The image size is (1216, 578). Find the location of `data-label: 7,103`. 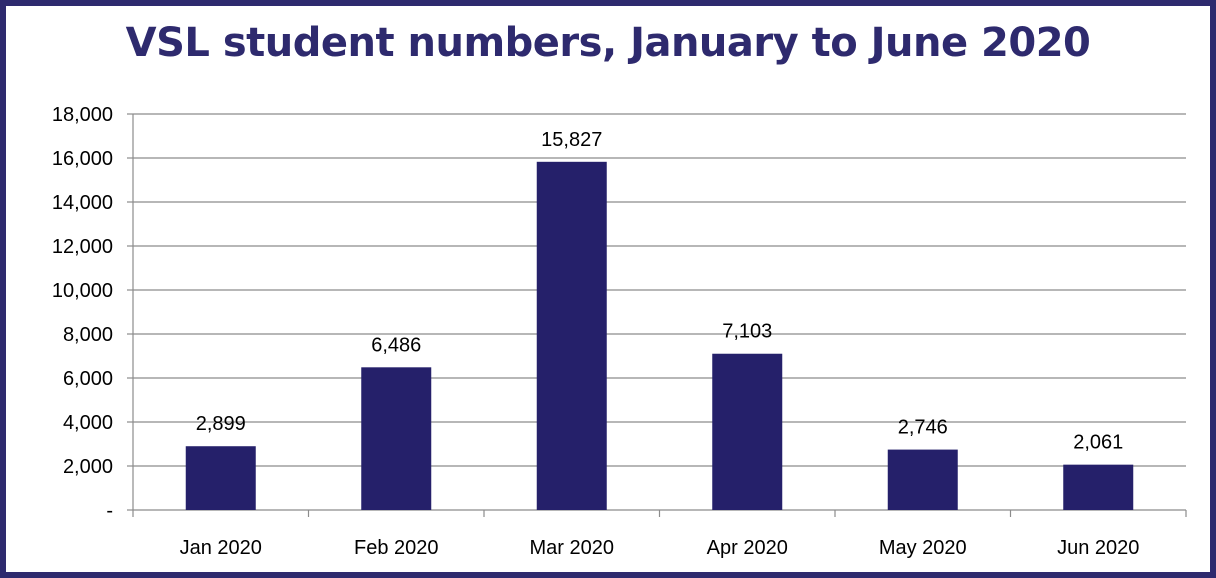

data-label: 7,103 is located at coordinates (747, 332).